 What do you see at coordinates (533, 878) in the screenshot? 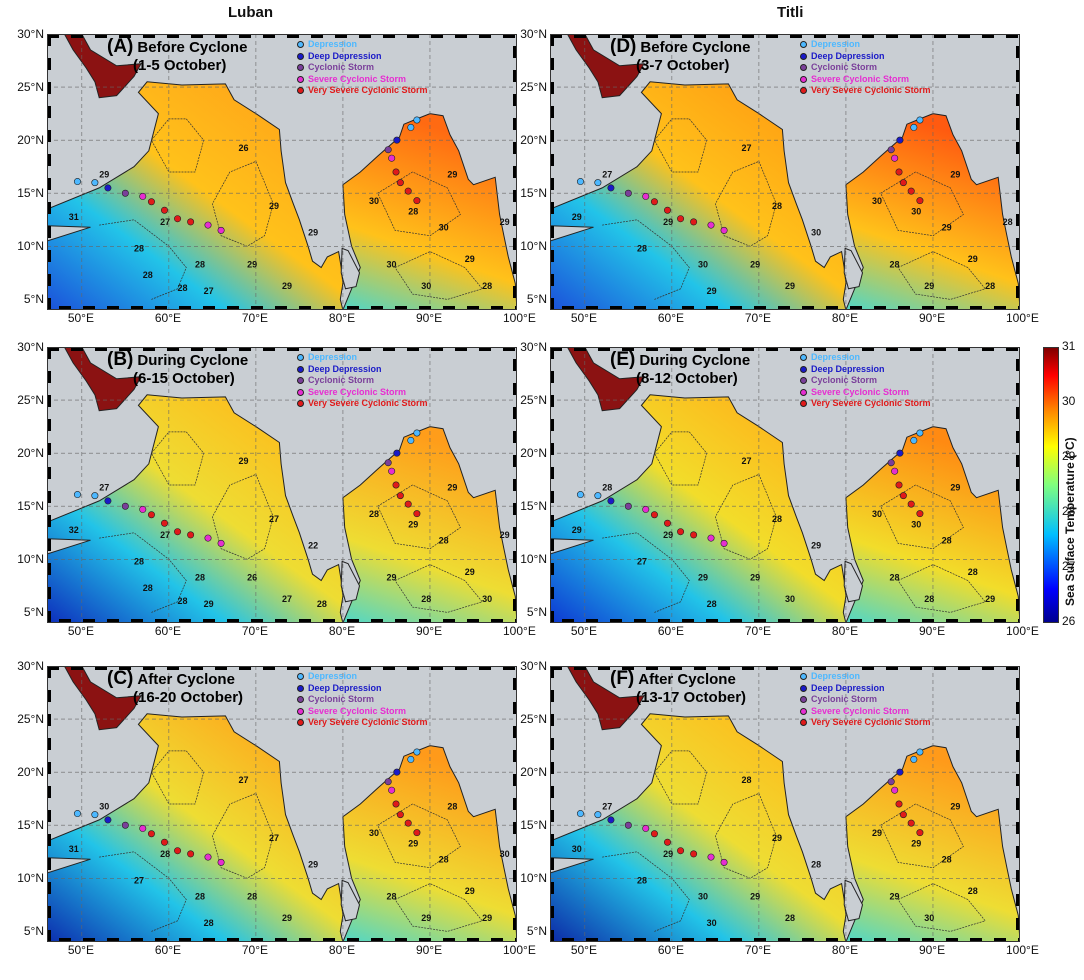
I see `y-tick-label: 10°N` at bounding box center [533, 878].